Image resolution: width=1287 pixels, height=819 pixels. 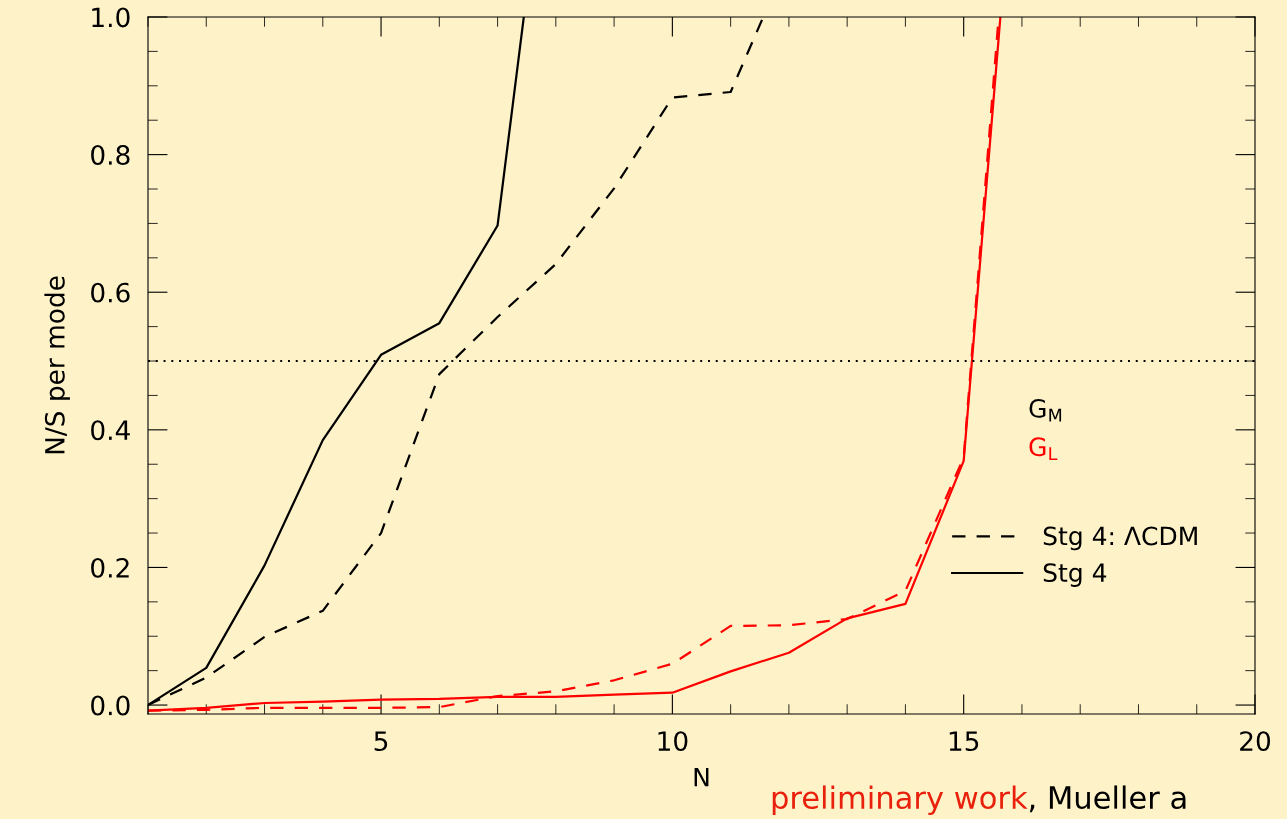 What do you see at coordinates (1255, 741) in the screenshot?
I see `x-tick-label: 20` at bounding box center [1255, 741].